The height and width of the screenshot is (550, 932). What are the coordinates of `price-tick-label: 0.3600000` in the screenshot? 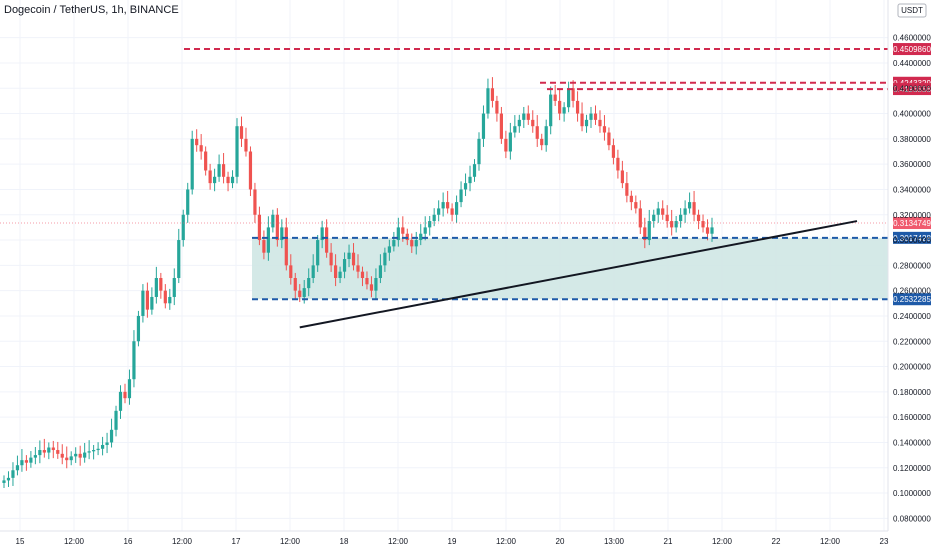 It's located at (912, 164).